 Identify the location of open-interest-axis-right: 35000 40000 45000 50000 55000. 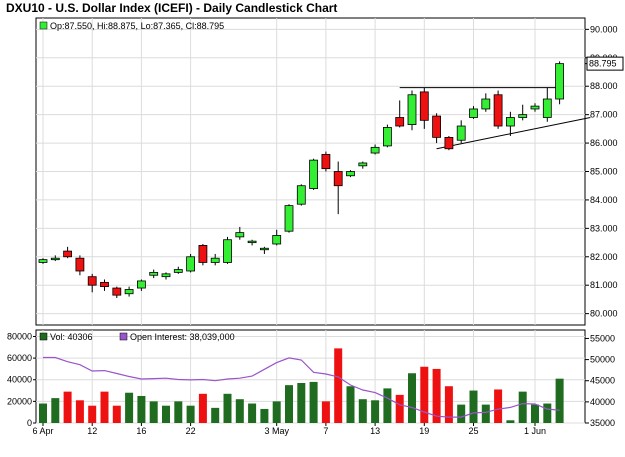
(600, 380).